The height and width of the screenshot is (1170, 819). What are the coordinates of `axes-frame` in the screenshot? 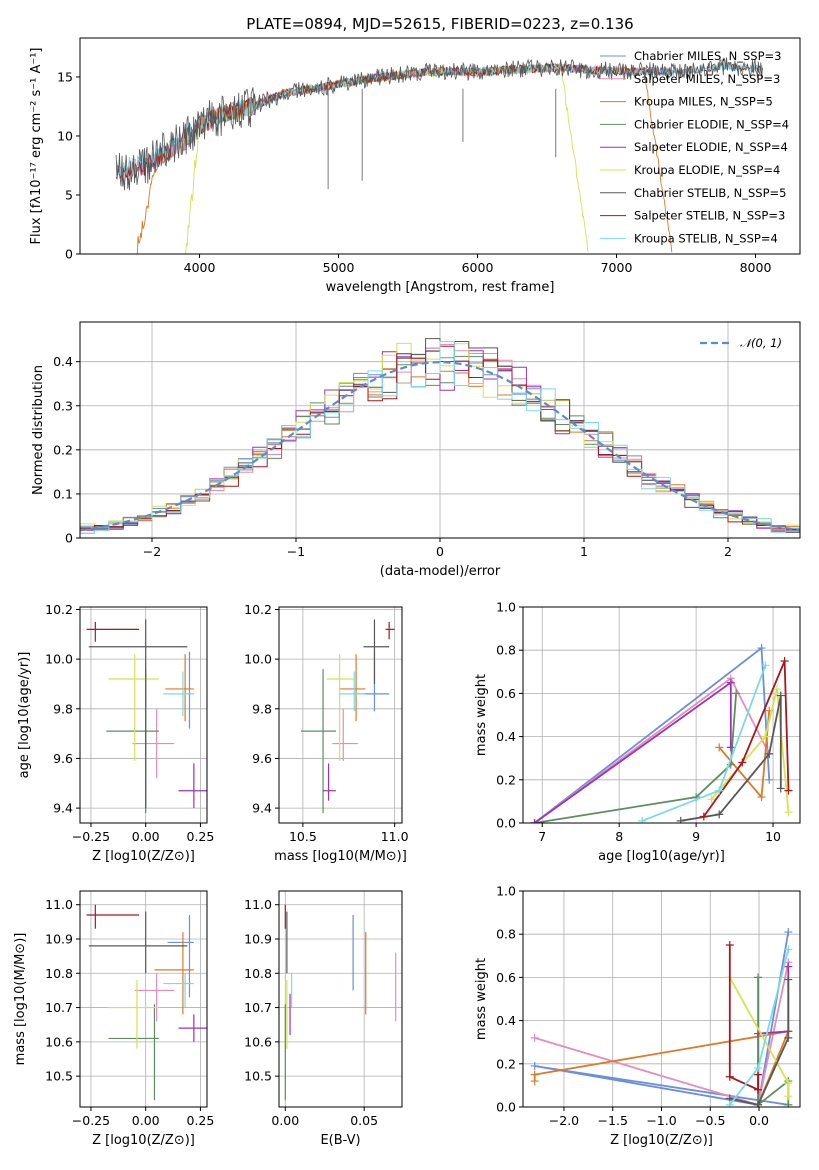 It's located at (340, 999).